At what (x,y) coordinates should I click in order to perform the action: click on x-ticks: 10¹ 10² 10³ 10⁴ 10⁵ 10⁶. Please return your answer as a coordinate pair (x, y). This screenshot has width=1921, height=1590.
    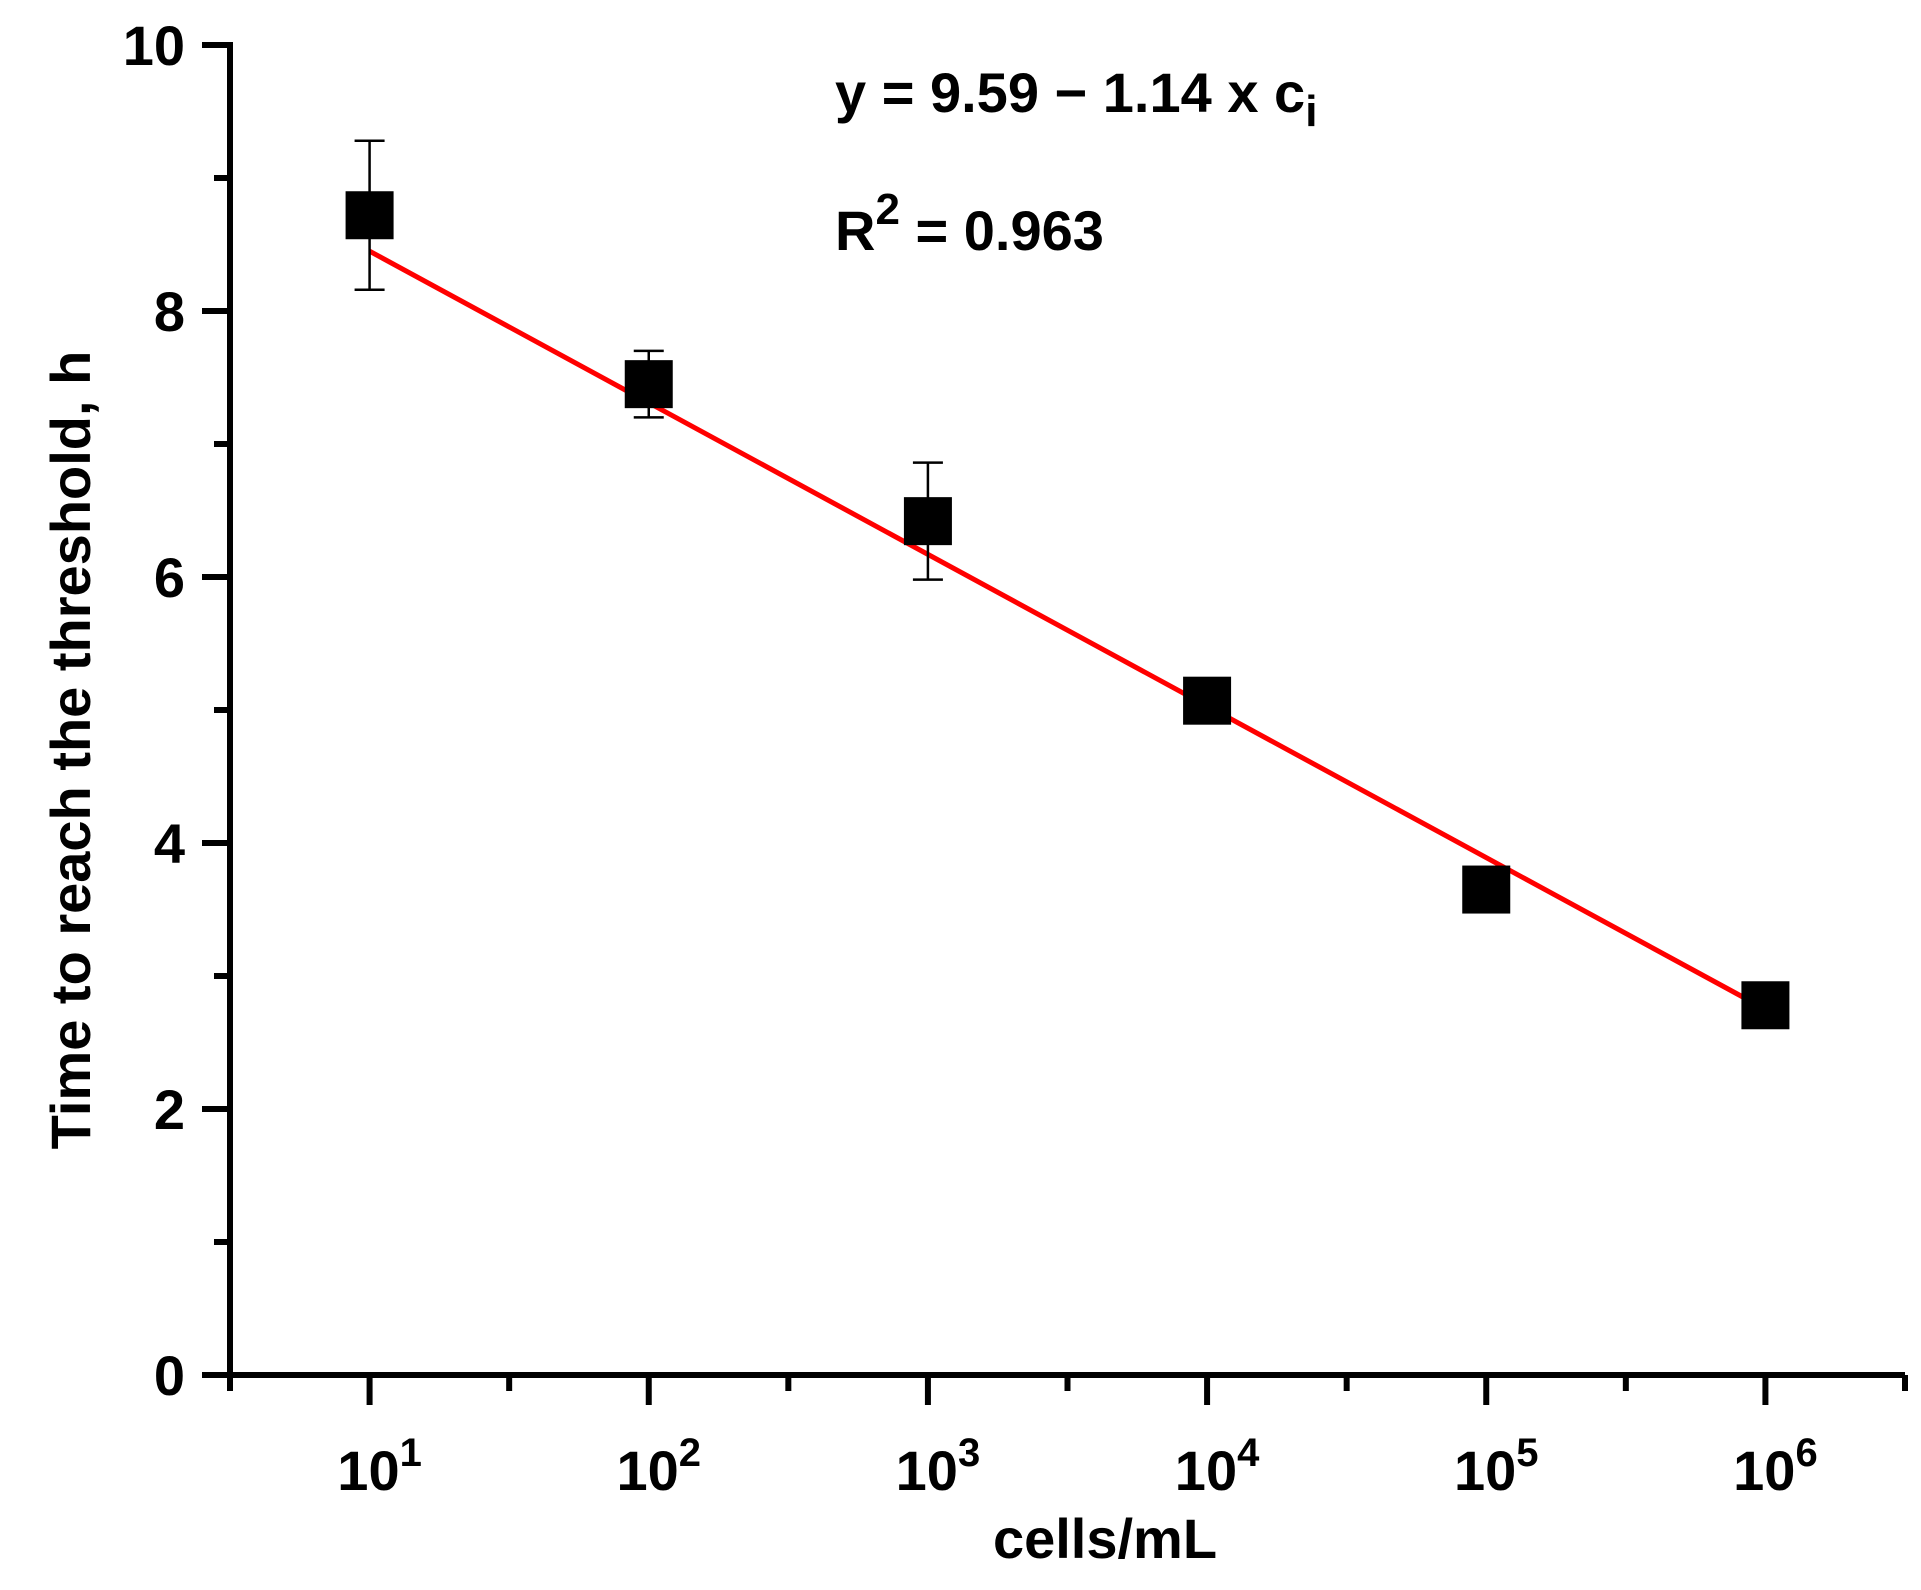
    Looking at the image, I should click on (1067, 1438).